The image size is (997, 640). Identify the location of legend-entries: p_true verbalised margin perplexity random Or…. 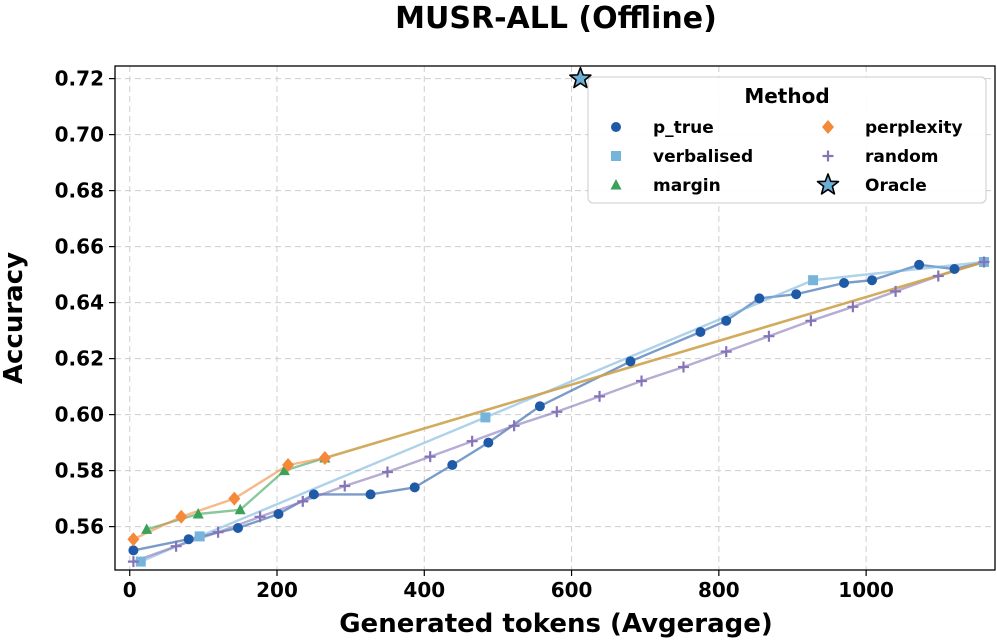
(786, 157).